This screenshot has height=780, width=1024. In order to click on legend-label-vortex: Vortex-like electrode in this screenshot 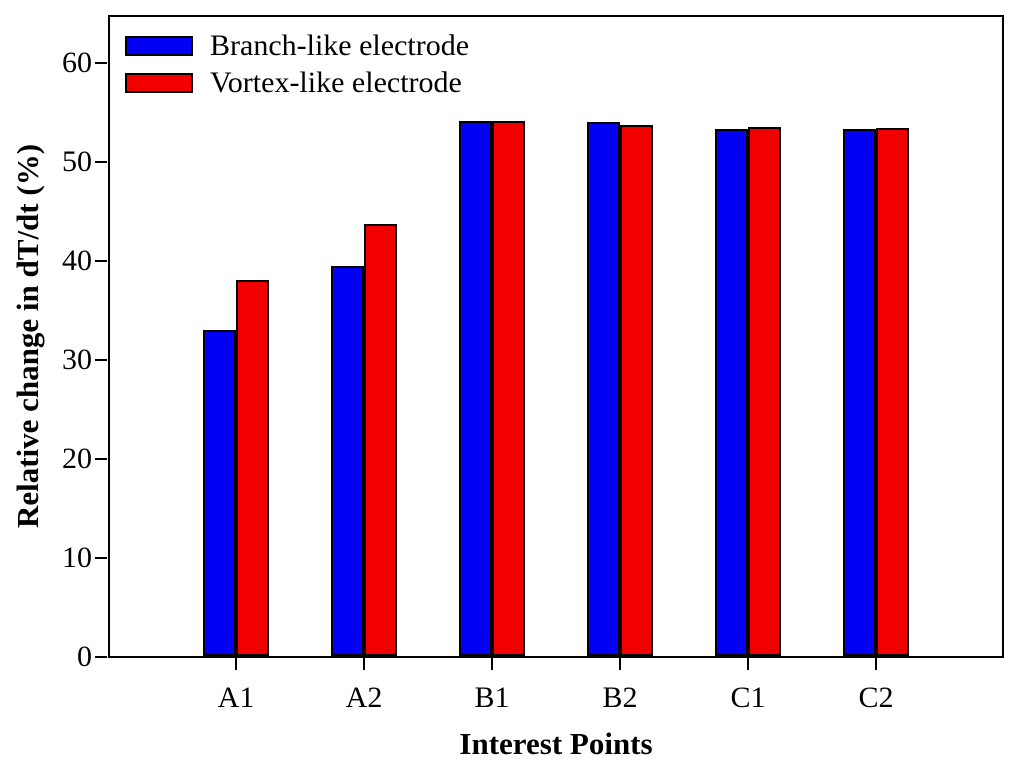, I will do `click(336, 82)`.